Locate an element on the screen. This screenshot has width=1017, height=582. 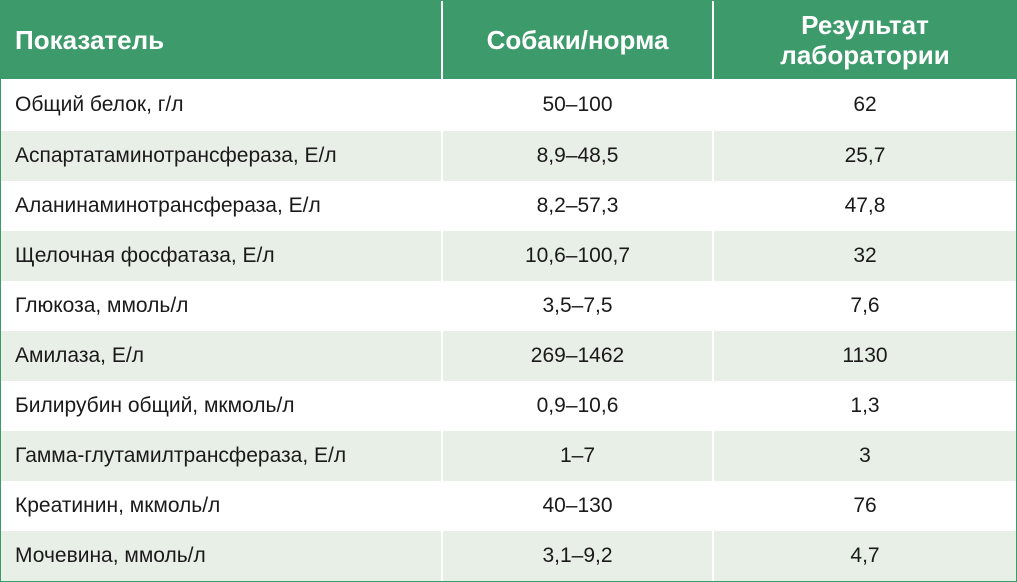
cell-result: 62 is located at coordinates (864, 105).